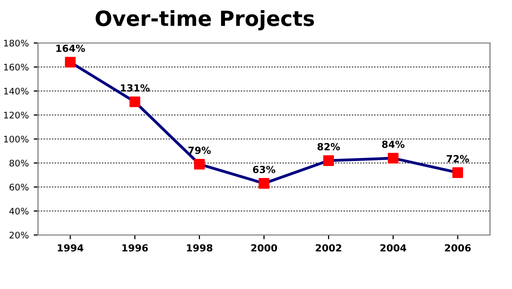  I want to click on x-tick-label: 1996, so click(135, 248).